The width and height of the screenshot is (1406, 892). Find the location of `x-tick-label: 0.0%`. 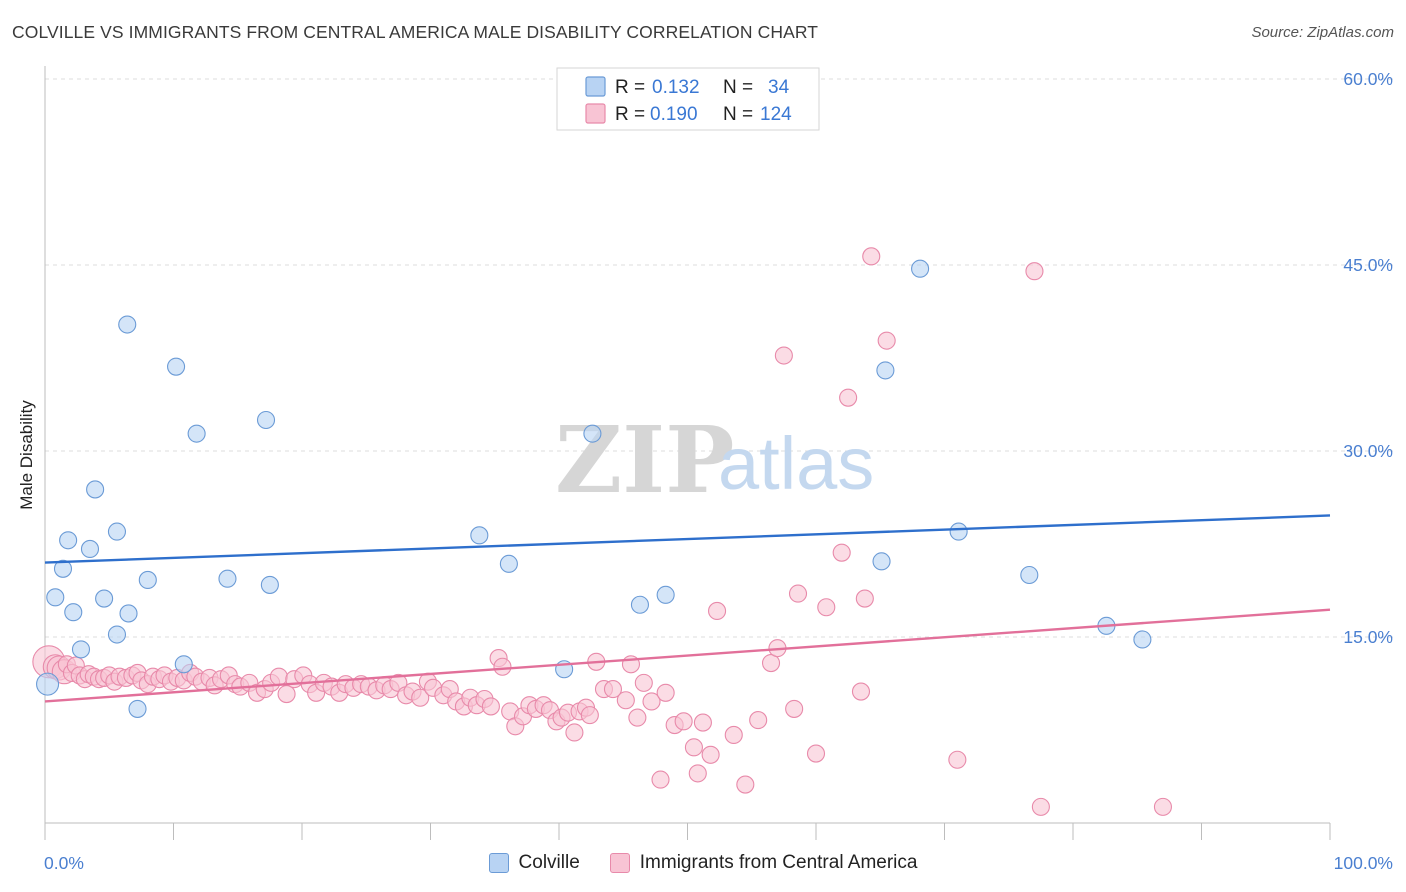

x-tick-label: 0.0% is located at coordinates (64, 863).